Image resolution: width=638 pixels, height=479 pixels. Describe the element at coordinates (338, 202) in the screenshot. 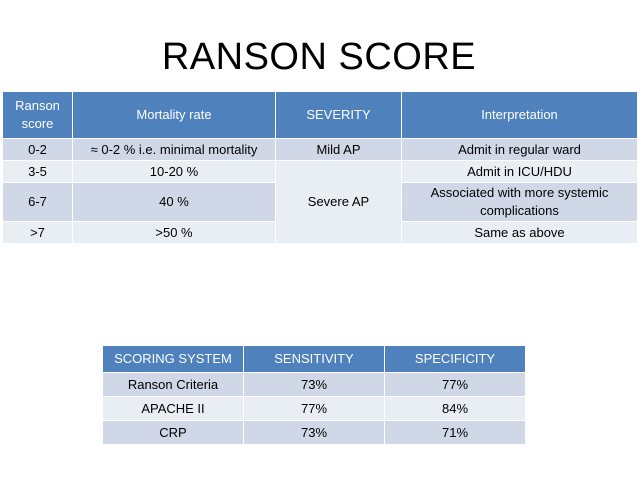

I see `cell-severity-merged: Severe AP` at that location.